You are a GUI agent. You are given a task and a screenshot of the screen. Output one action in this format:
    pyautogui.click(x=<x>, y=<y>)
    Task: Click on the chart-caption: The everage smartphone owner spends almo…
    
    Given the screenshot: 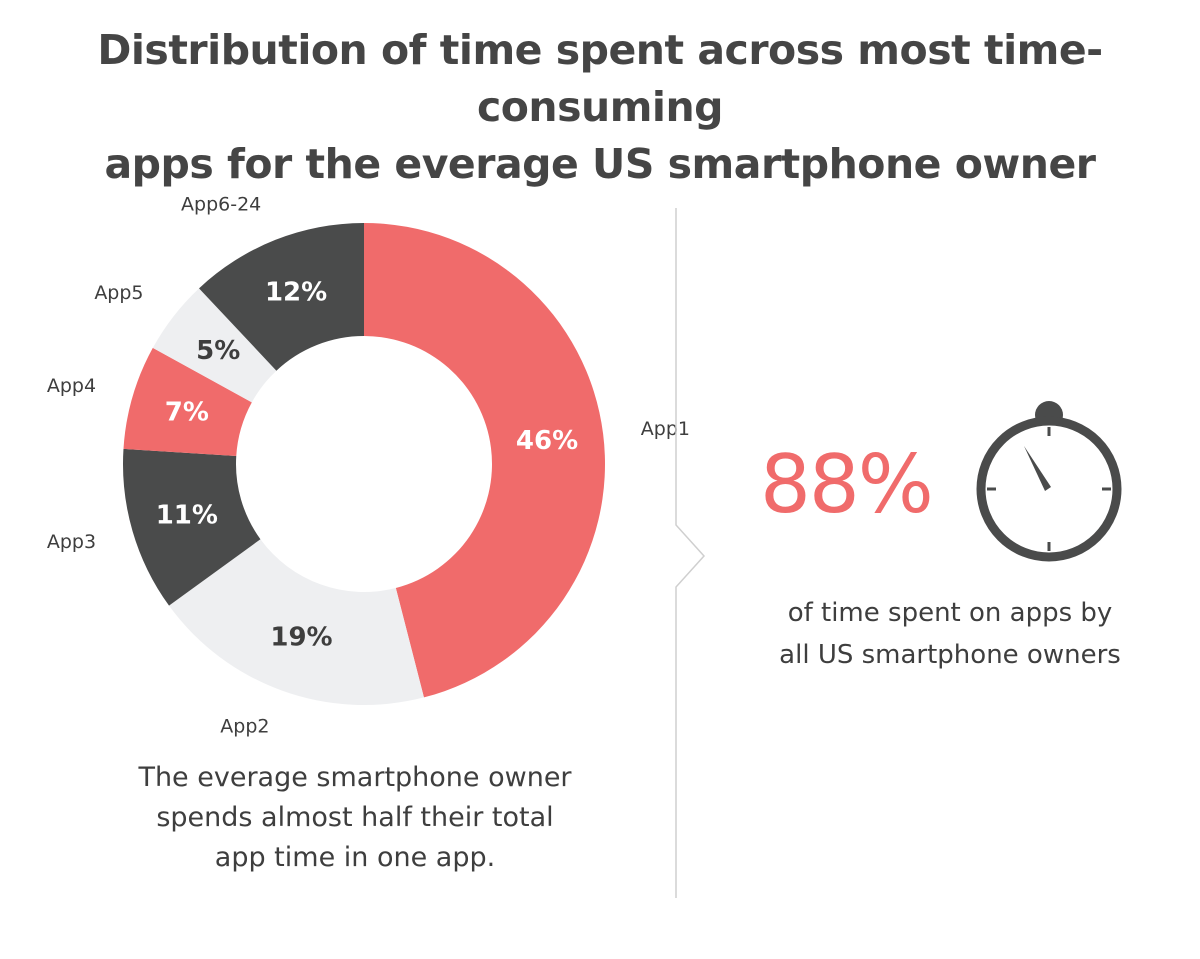 What is the action you would take?
    pyautogui.click(x=355, y=818)
    